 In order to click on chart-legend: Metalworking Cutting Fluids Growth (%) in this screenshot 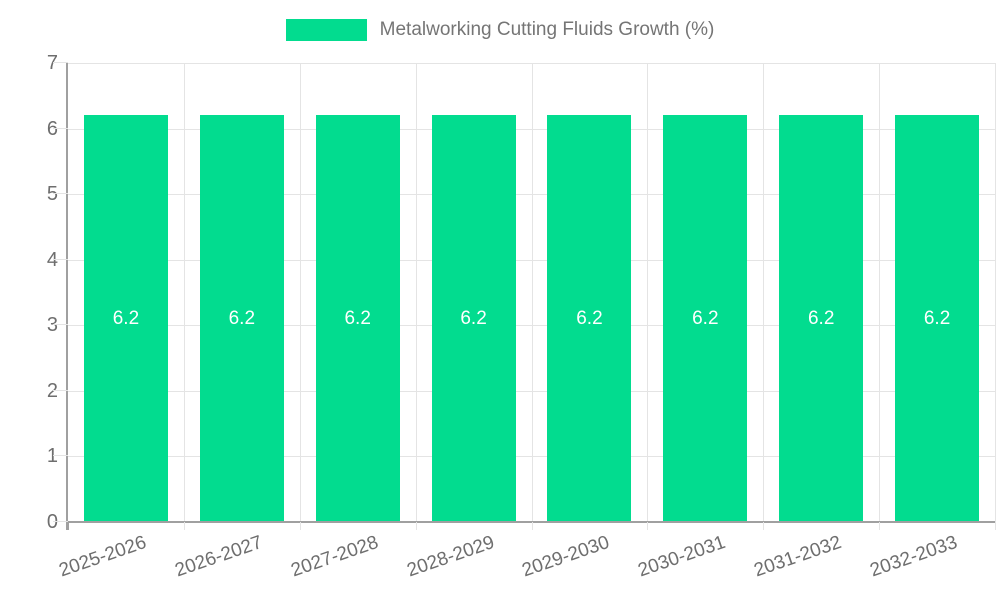, I will do `click(500, 30)`.